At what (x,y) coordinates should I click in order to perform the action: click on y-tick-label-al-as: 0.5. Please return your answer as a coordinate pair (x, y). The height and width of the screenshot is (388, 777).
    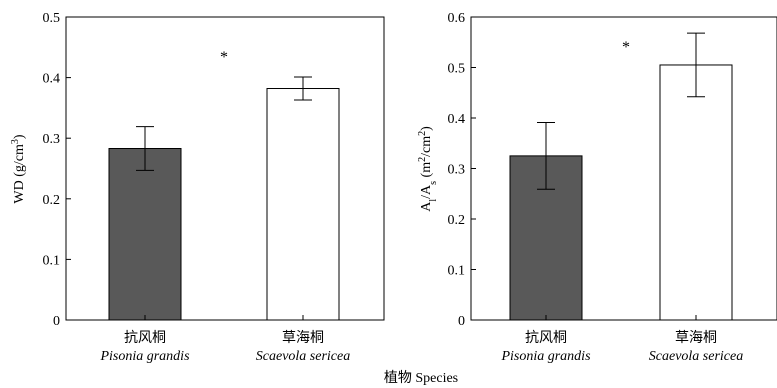
    Looking at the image, I should click on (457, 69).